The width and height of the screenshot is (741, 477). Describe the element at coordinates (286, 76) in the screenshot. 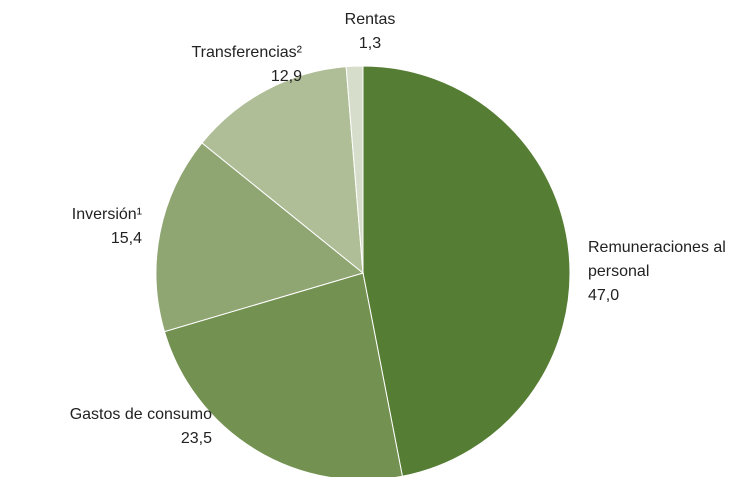

I see `value-label: 12,9` at that location.